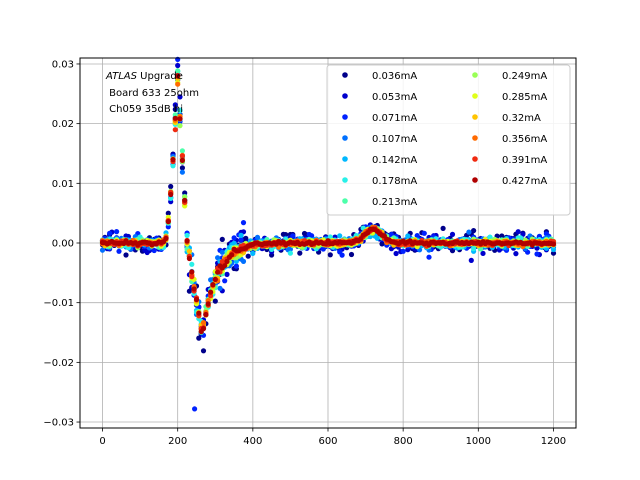 The height and width of the screenshot is (480, 640). I want to click on x-tick-label: 800, so click(403, 441).